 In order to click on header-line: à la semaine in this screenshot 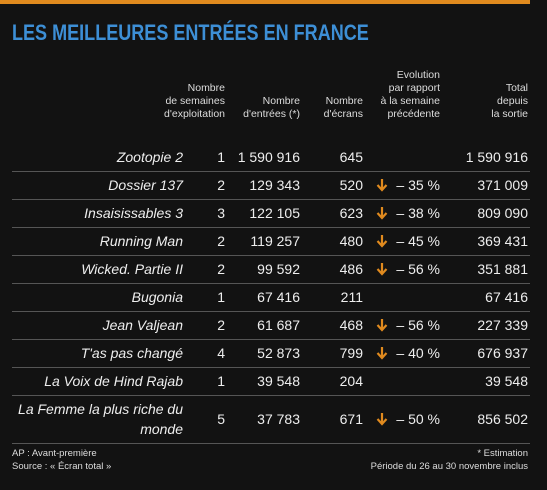, I will do `click(410, 101)`.